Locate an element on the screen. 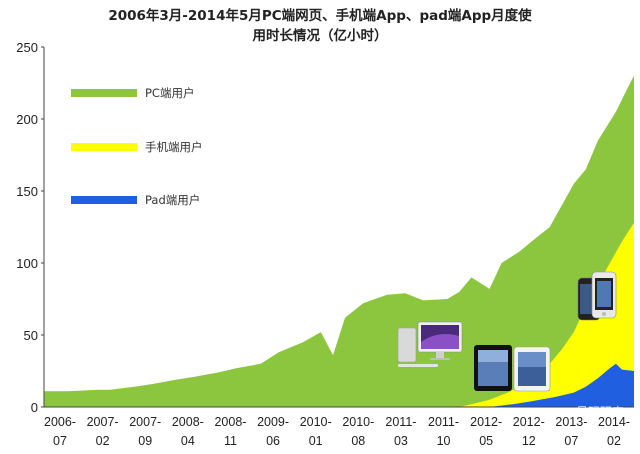 The image size is (640, 454). x-tick-label-month: 06 is located at coordinates (273, 441).